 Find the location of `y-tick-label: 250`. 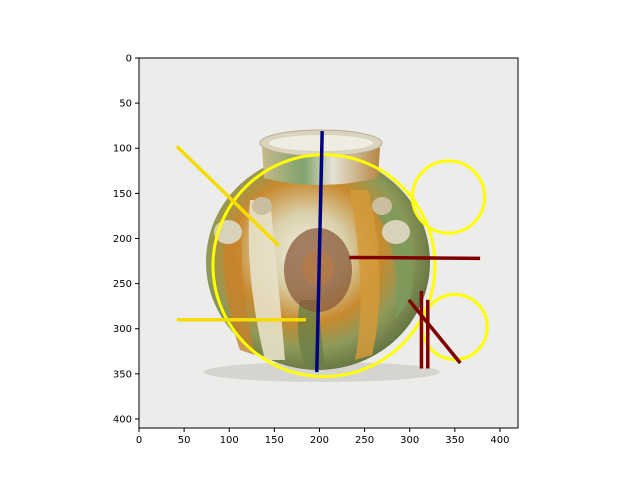

y-tick-label: 250 is located at coordinates (122, 284).